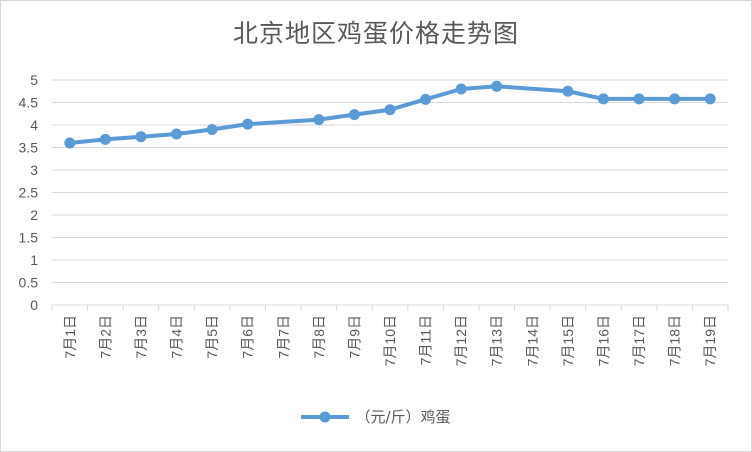  I want to click on x-tick-label: 7月5日, so click(212, 337).